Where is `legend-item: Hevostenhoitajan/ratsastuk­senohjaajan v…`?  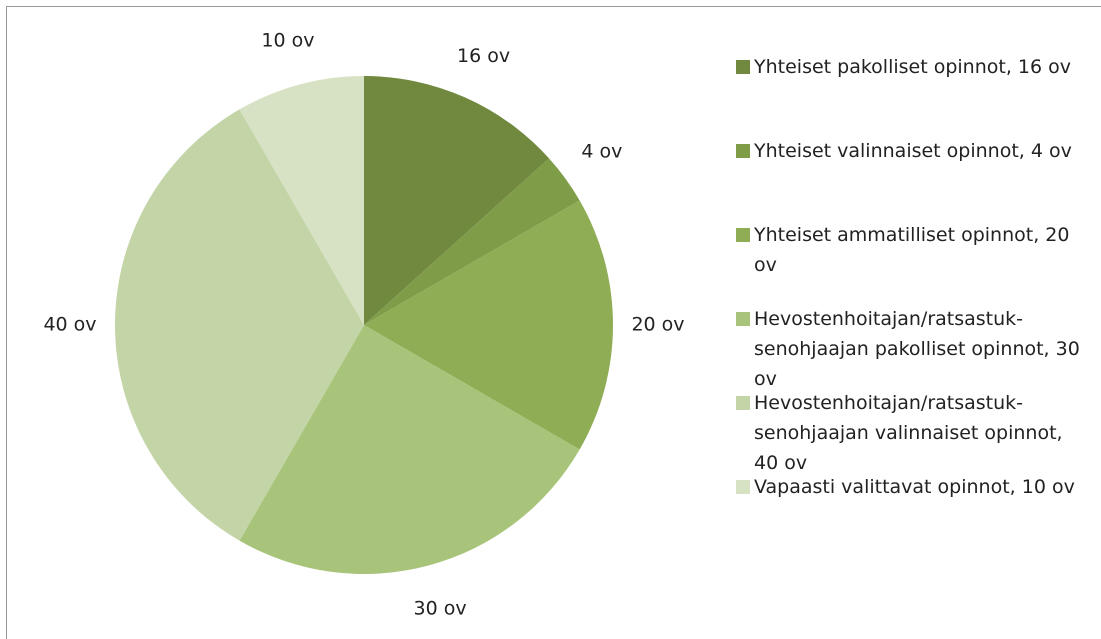
legend-item: Hevostenhoitajan/ratsastuk­senohjaajan v… is located at coordinates (913, 431).